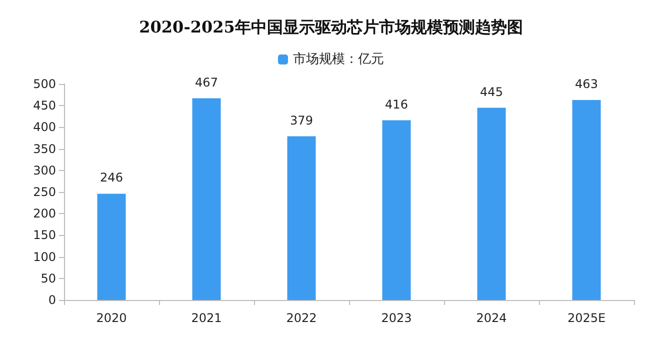  Describe the element at coordinates (44, 127) in the screenshot. I see `y-tick-label: 400` at that location.